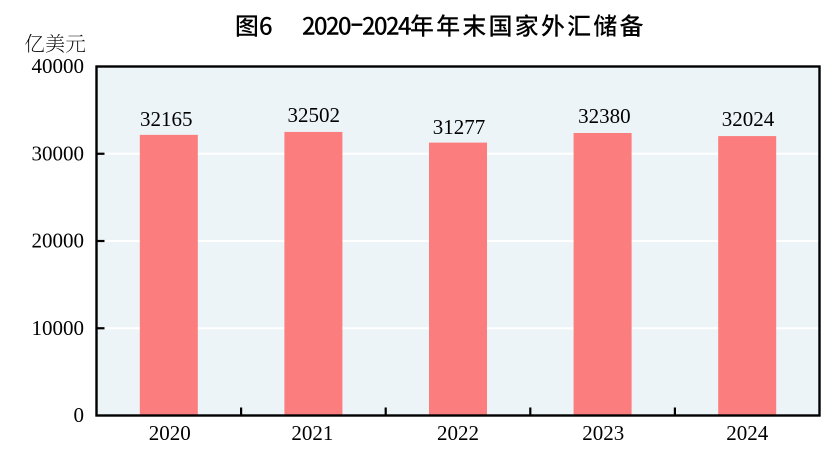 The image size is (833, 461). Describe the element at coordinates (459, 127) in the screenshot. I see `svg-text: 31277` at that location.